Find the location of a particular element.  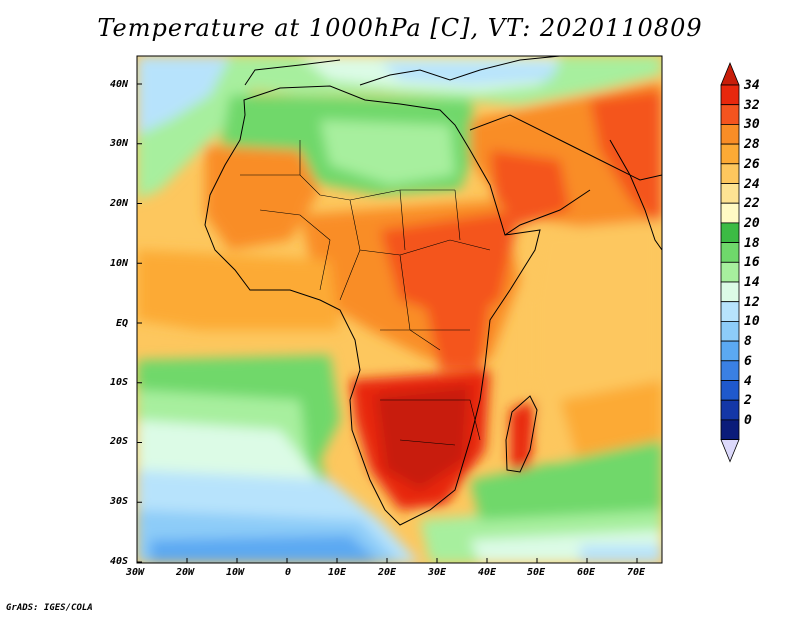

colorbar-label: 14 is located at coordinates (752, 282).